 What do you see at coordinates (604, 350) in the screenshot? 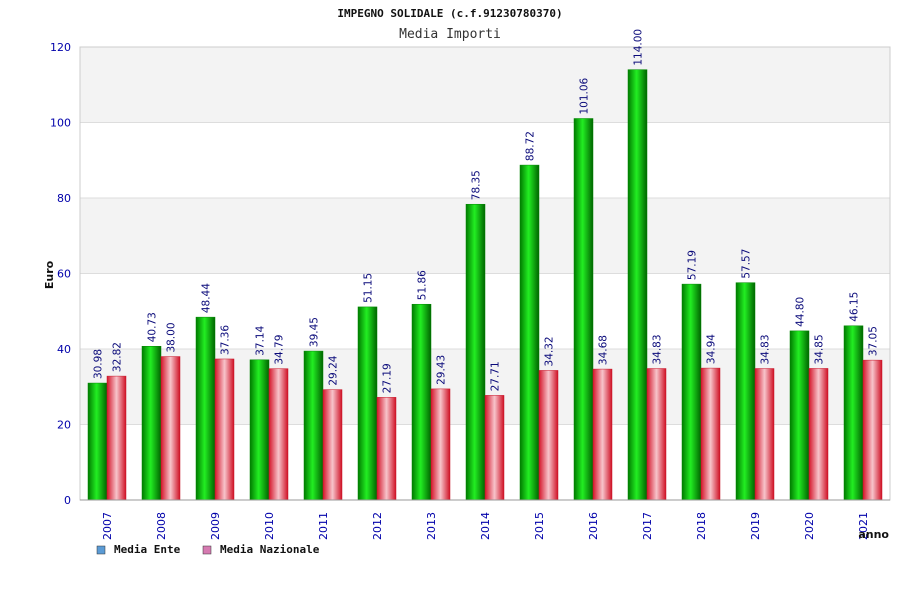
I see `data-label-media-nazionale: 34.68` at bounding box center [604, 350].